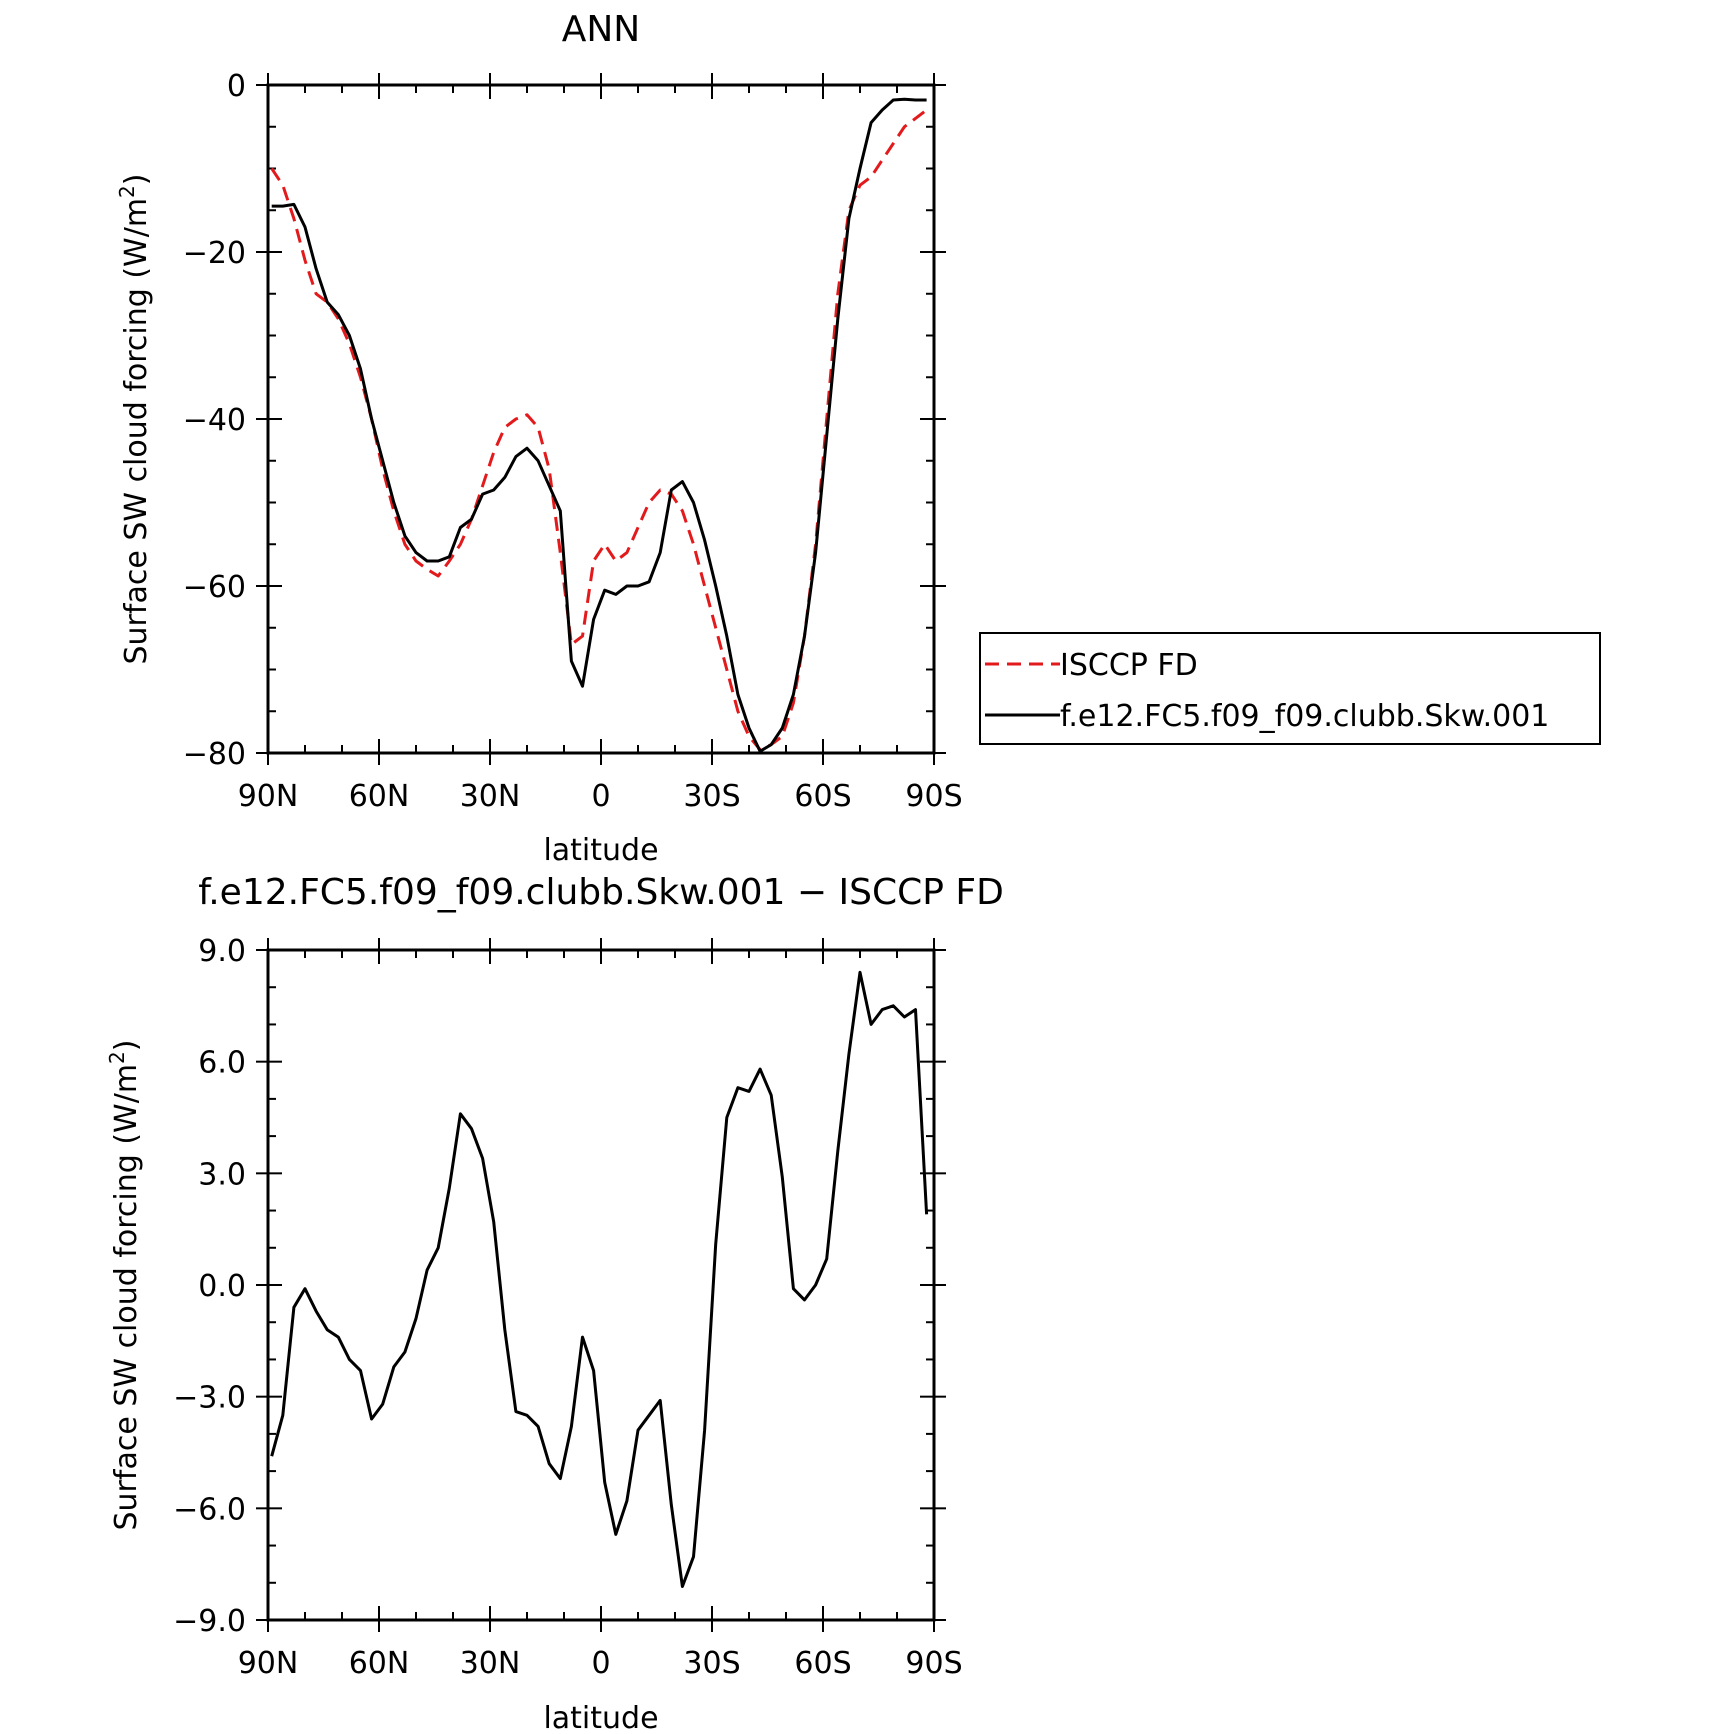 The image size is (1710, 1734). I want to click on y-tick-label: −9.0, so click(209, 1621).